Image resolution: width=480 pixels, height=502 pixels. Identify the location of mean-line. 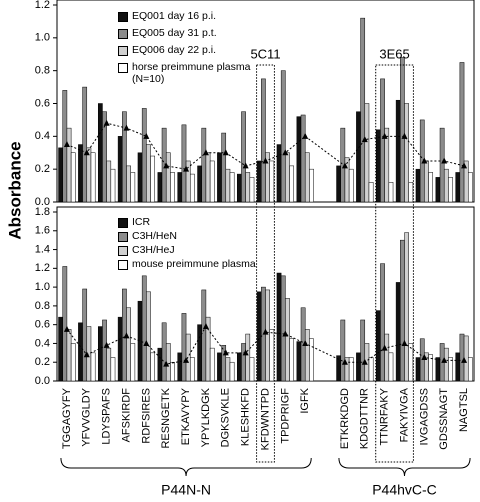
(265, 345).